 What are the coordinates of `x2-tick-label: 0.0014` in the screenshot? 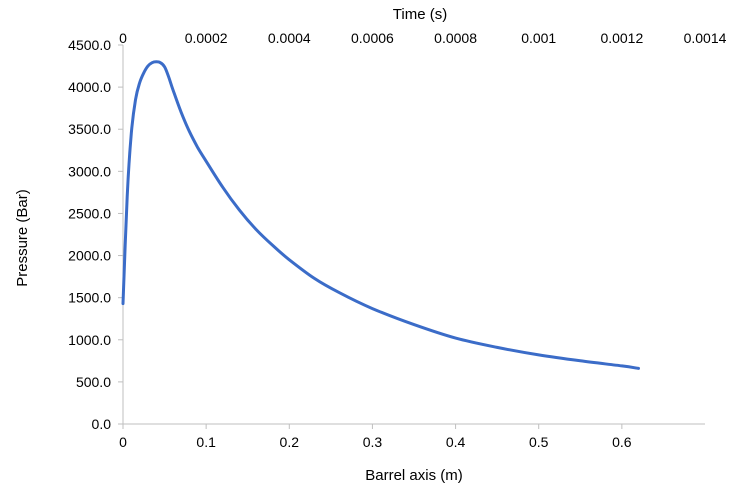 It's located at (705, 38).